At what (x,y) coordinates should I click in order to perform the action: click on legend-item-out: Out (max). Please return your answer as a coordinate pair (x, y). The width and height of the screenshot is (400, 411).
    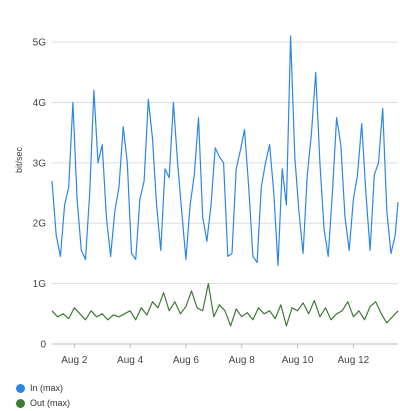
    Looking at the image, I should click on (43, 403).